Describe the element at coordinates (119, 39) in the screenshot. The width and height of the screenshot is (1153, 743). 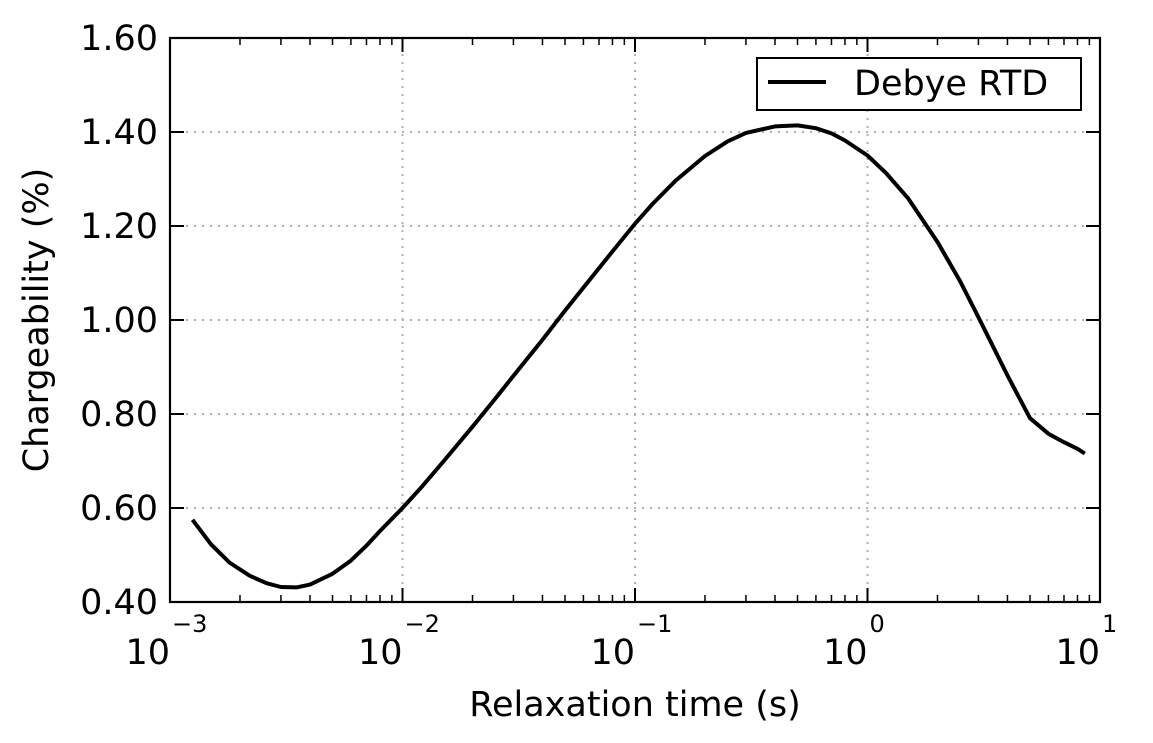
I see `y-tick-label: 1.60` at that location.